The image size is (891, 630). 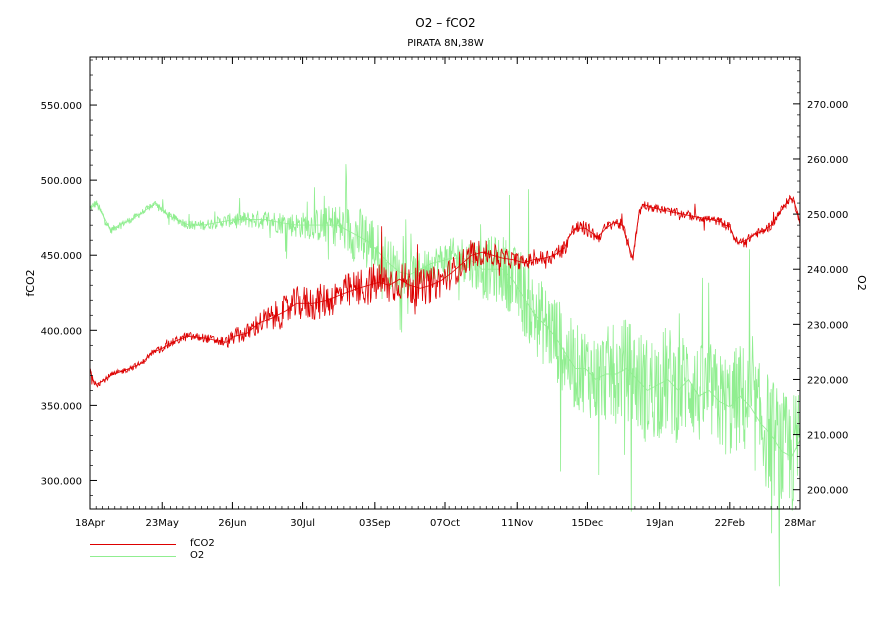 What do you see at coordinates (827, 105) in the screenshot?
I see `y-right-tick-label: 270.000` at bounding box center [827, 105].